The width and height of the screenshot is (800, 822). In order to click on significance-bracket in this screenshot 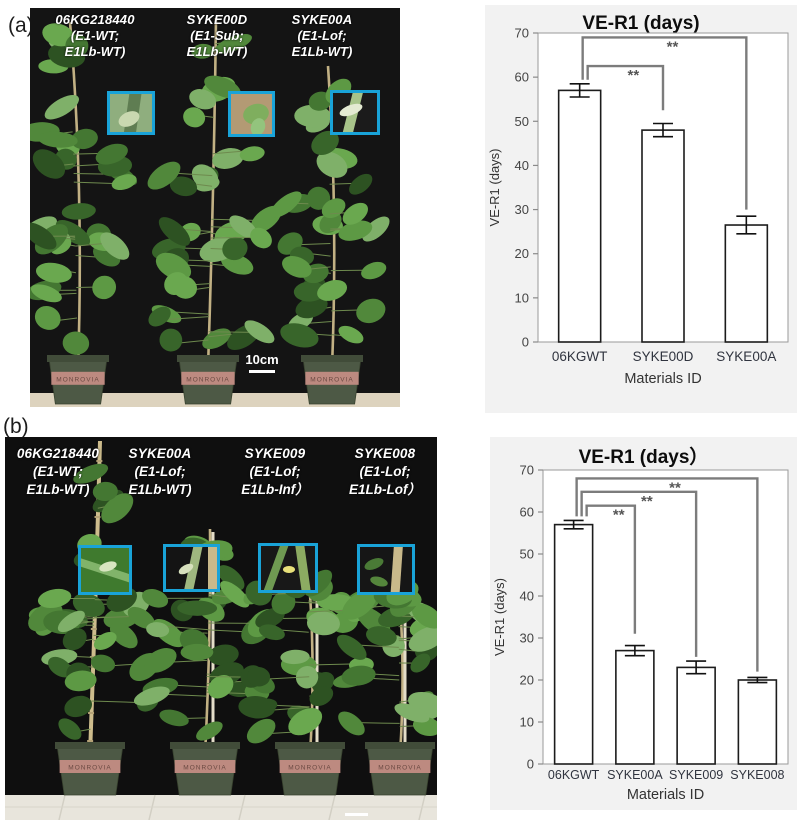, I will do `click(667, 574)`.